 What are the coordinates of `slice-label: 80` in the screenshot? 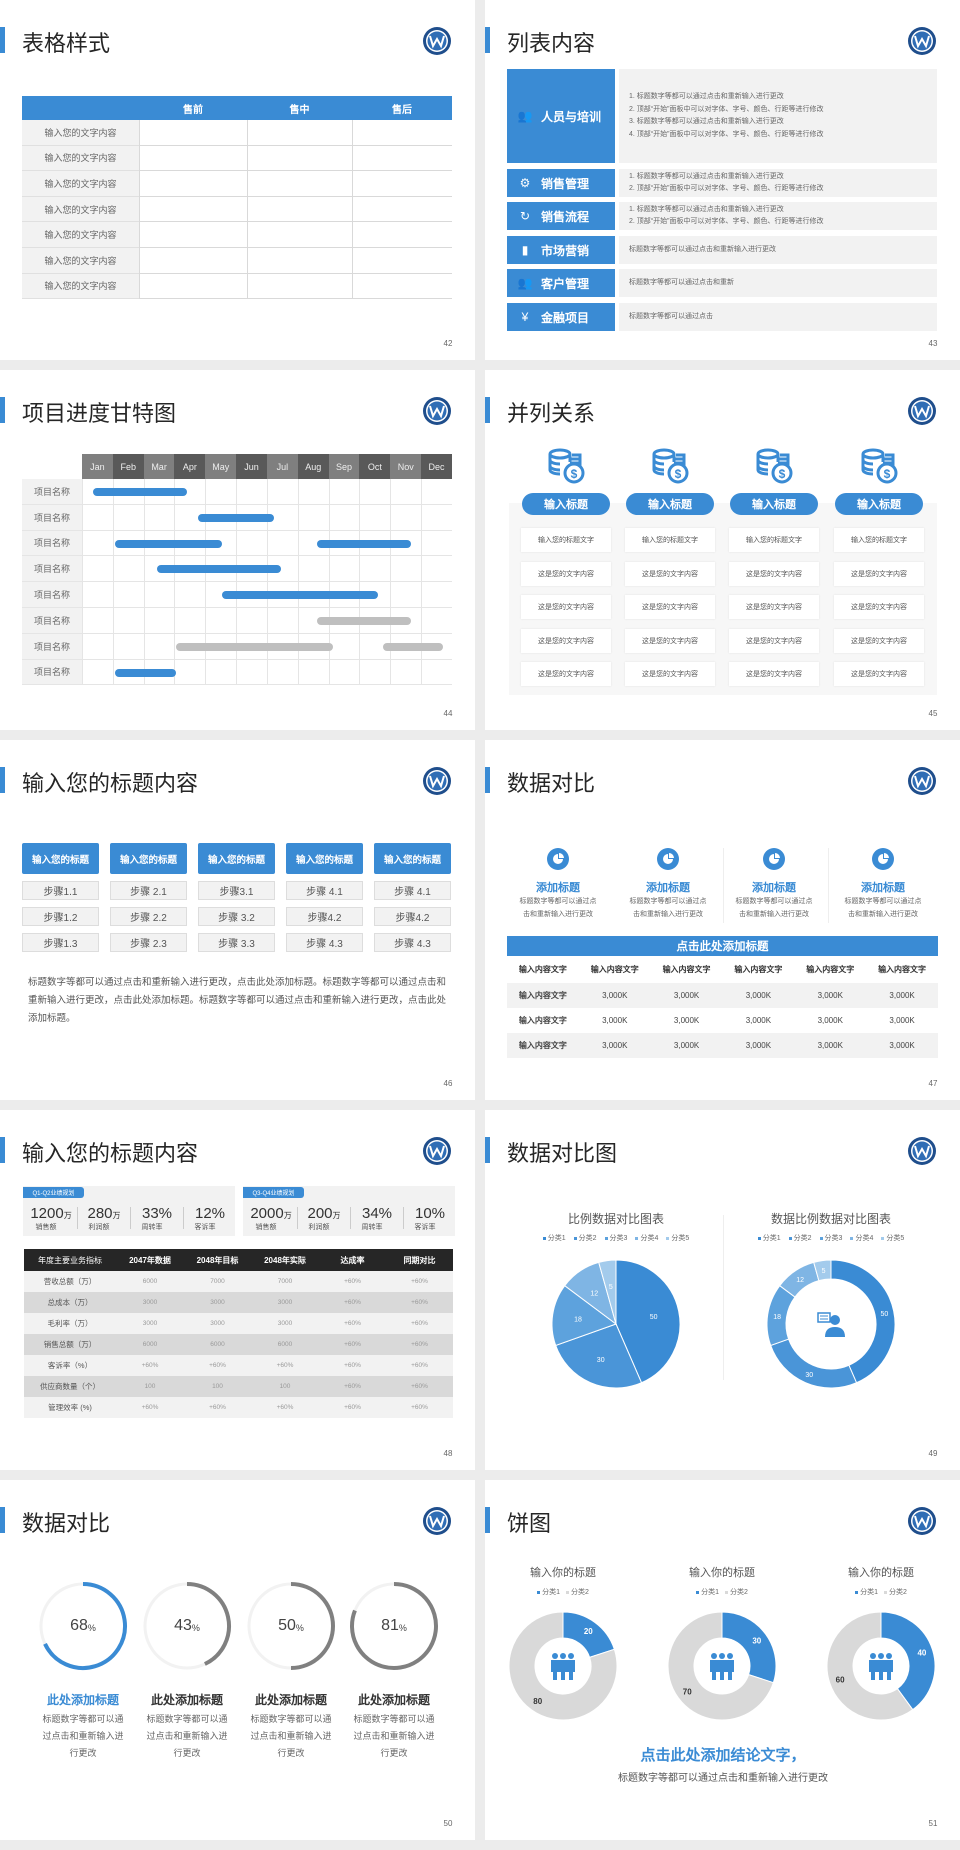 It's located at (537, 1701).